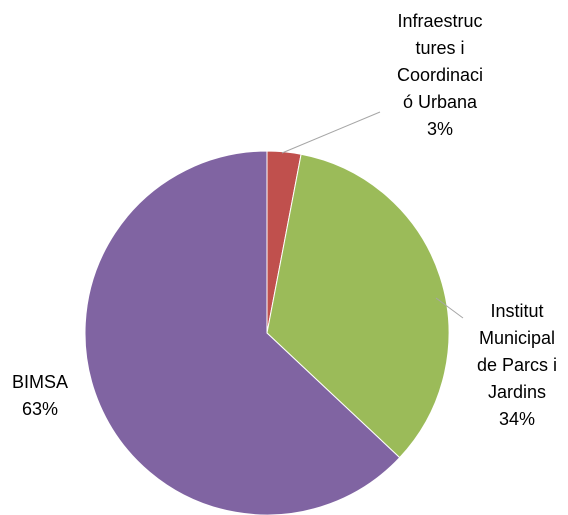 This screenshot has height=515, width=568. I want to click on slice-label: BIMSA 63%, so click(40, 396).